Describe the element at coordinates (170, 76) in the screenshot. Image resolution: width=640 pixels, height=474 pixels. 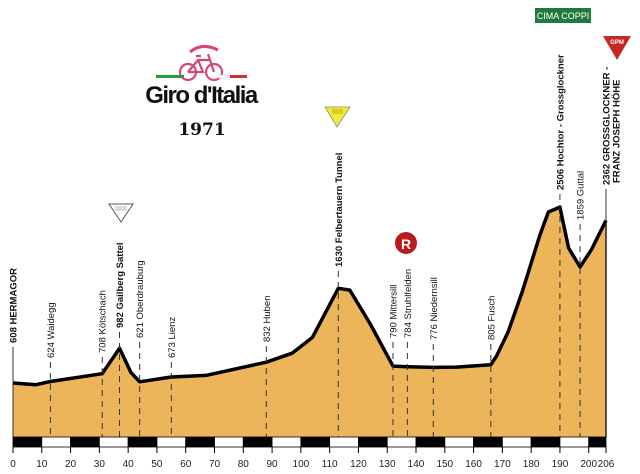
I see `flag-green-stripe` at that location.